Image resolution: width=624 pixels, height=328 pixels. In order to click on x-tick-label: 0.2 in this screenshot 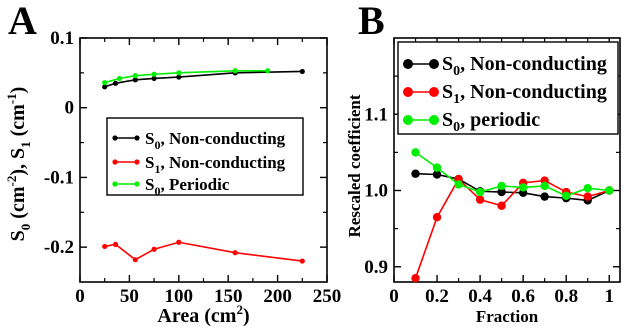, I will do `click(437, 296)`.